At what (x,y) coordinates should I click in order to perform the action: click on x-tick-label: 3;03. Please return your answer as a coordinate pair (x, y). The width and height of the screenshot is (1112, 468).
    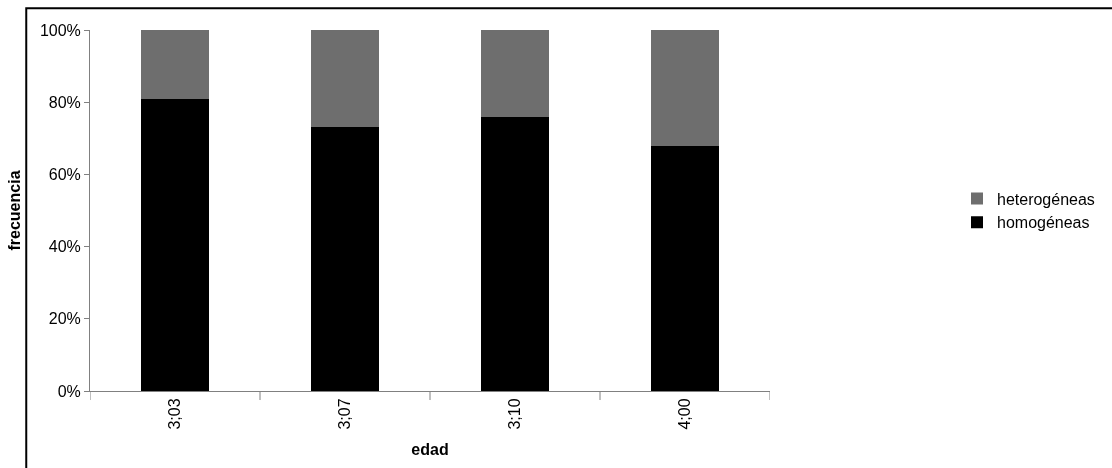
    Looking at the image, I should click on (175, 414).